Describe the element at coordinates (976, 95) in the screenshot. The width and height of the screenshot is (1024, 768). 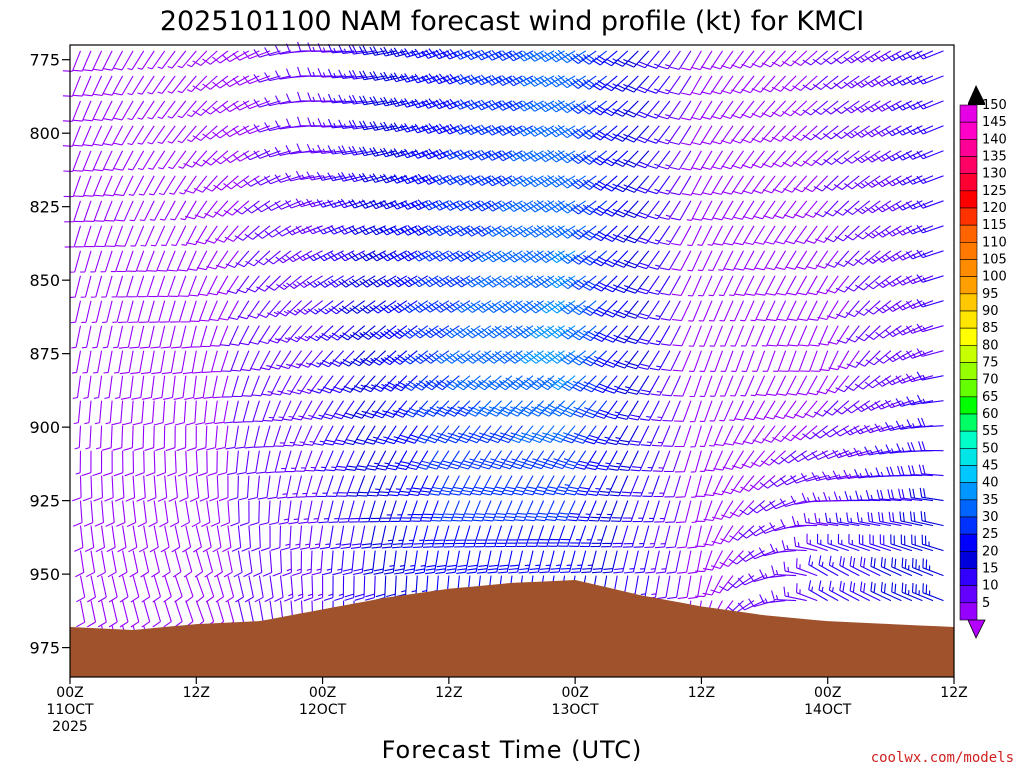
I see `colorbar-top-arrow` at that location.